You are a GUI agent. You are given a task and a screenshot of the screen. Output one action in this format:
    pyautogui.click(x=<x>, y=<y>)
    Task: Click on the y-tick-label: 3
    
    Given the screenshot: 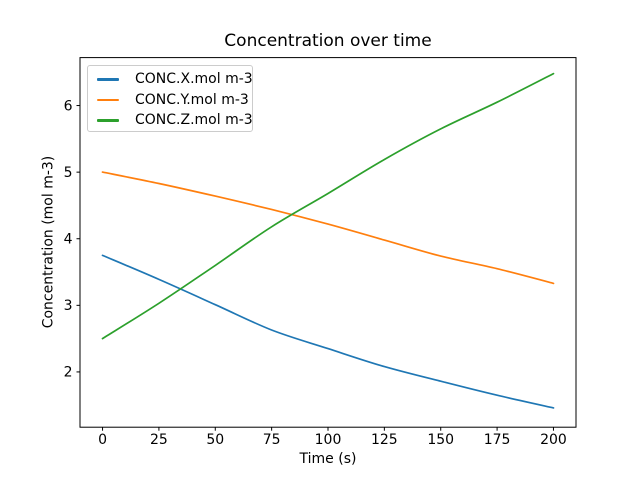 What is the action you would take?
    pyautogui.click(x=68, y=306)
    